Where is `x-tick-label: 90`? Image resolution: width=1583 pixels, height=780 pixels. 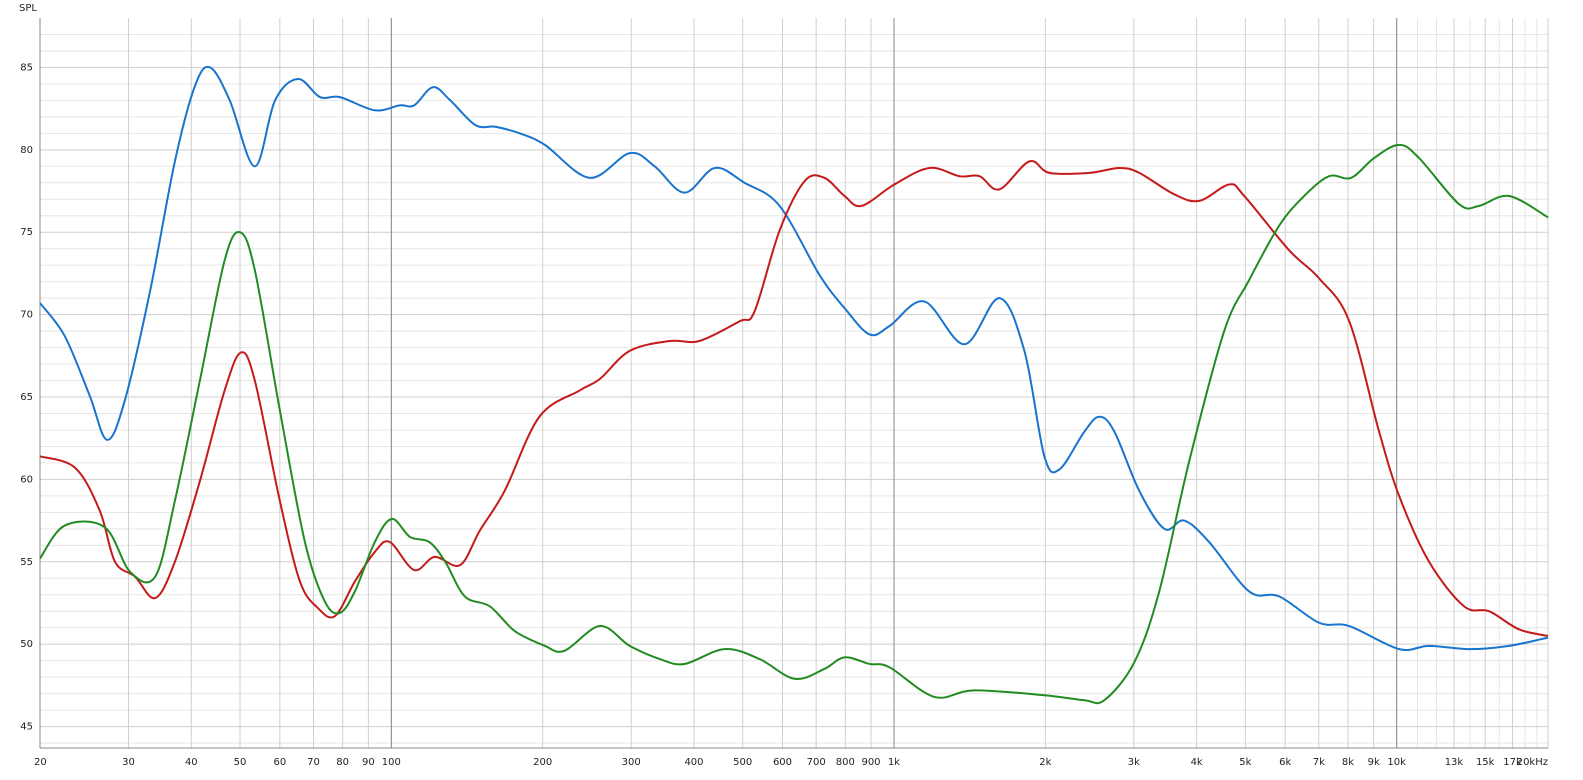 x-tick-label: 90 is located at coordinates (368, 762).